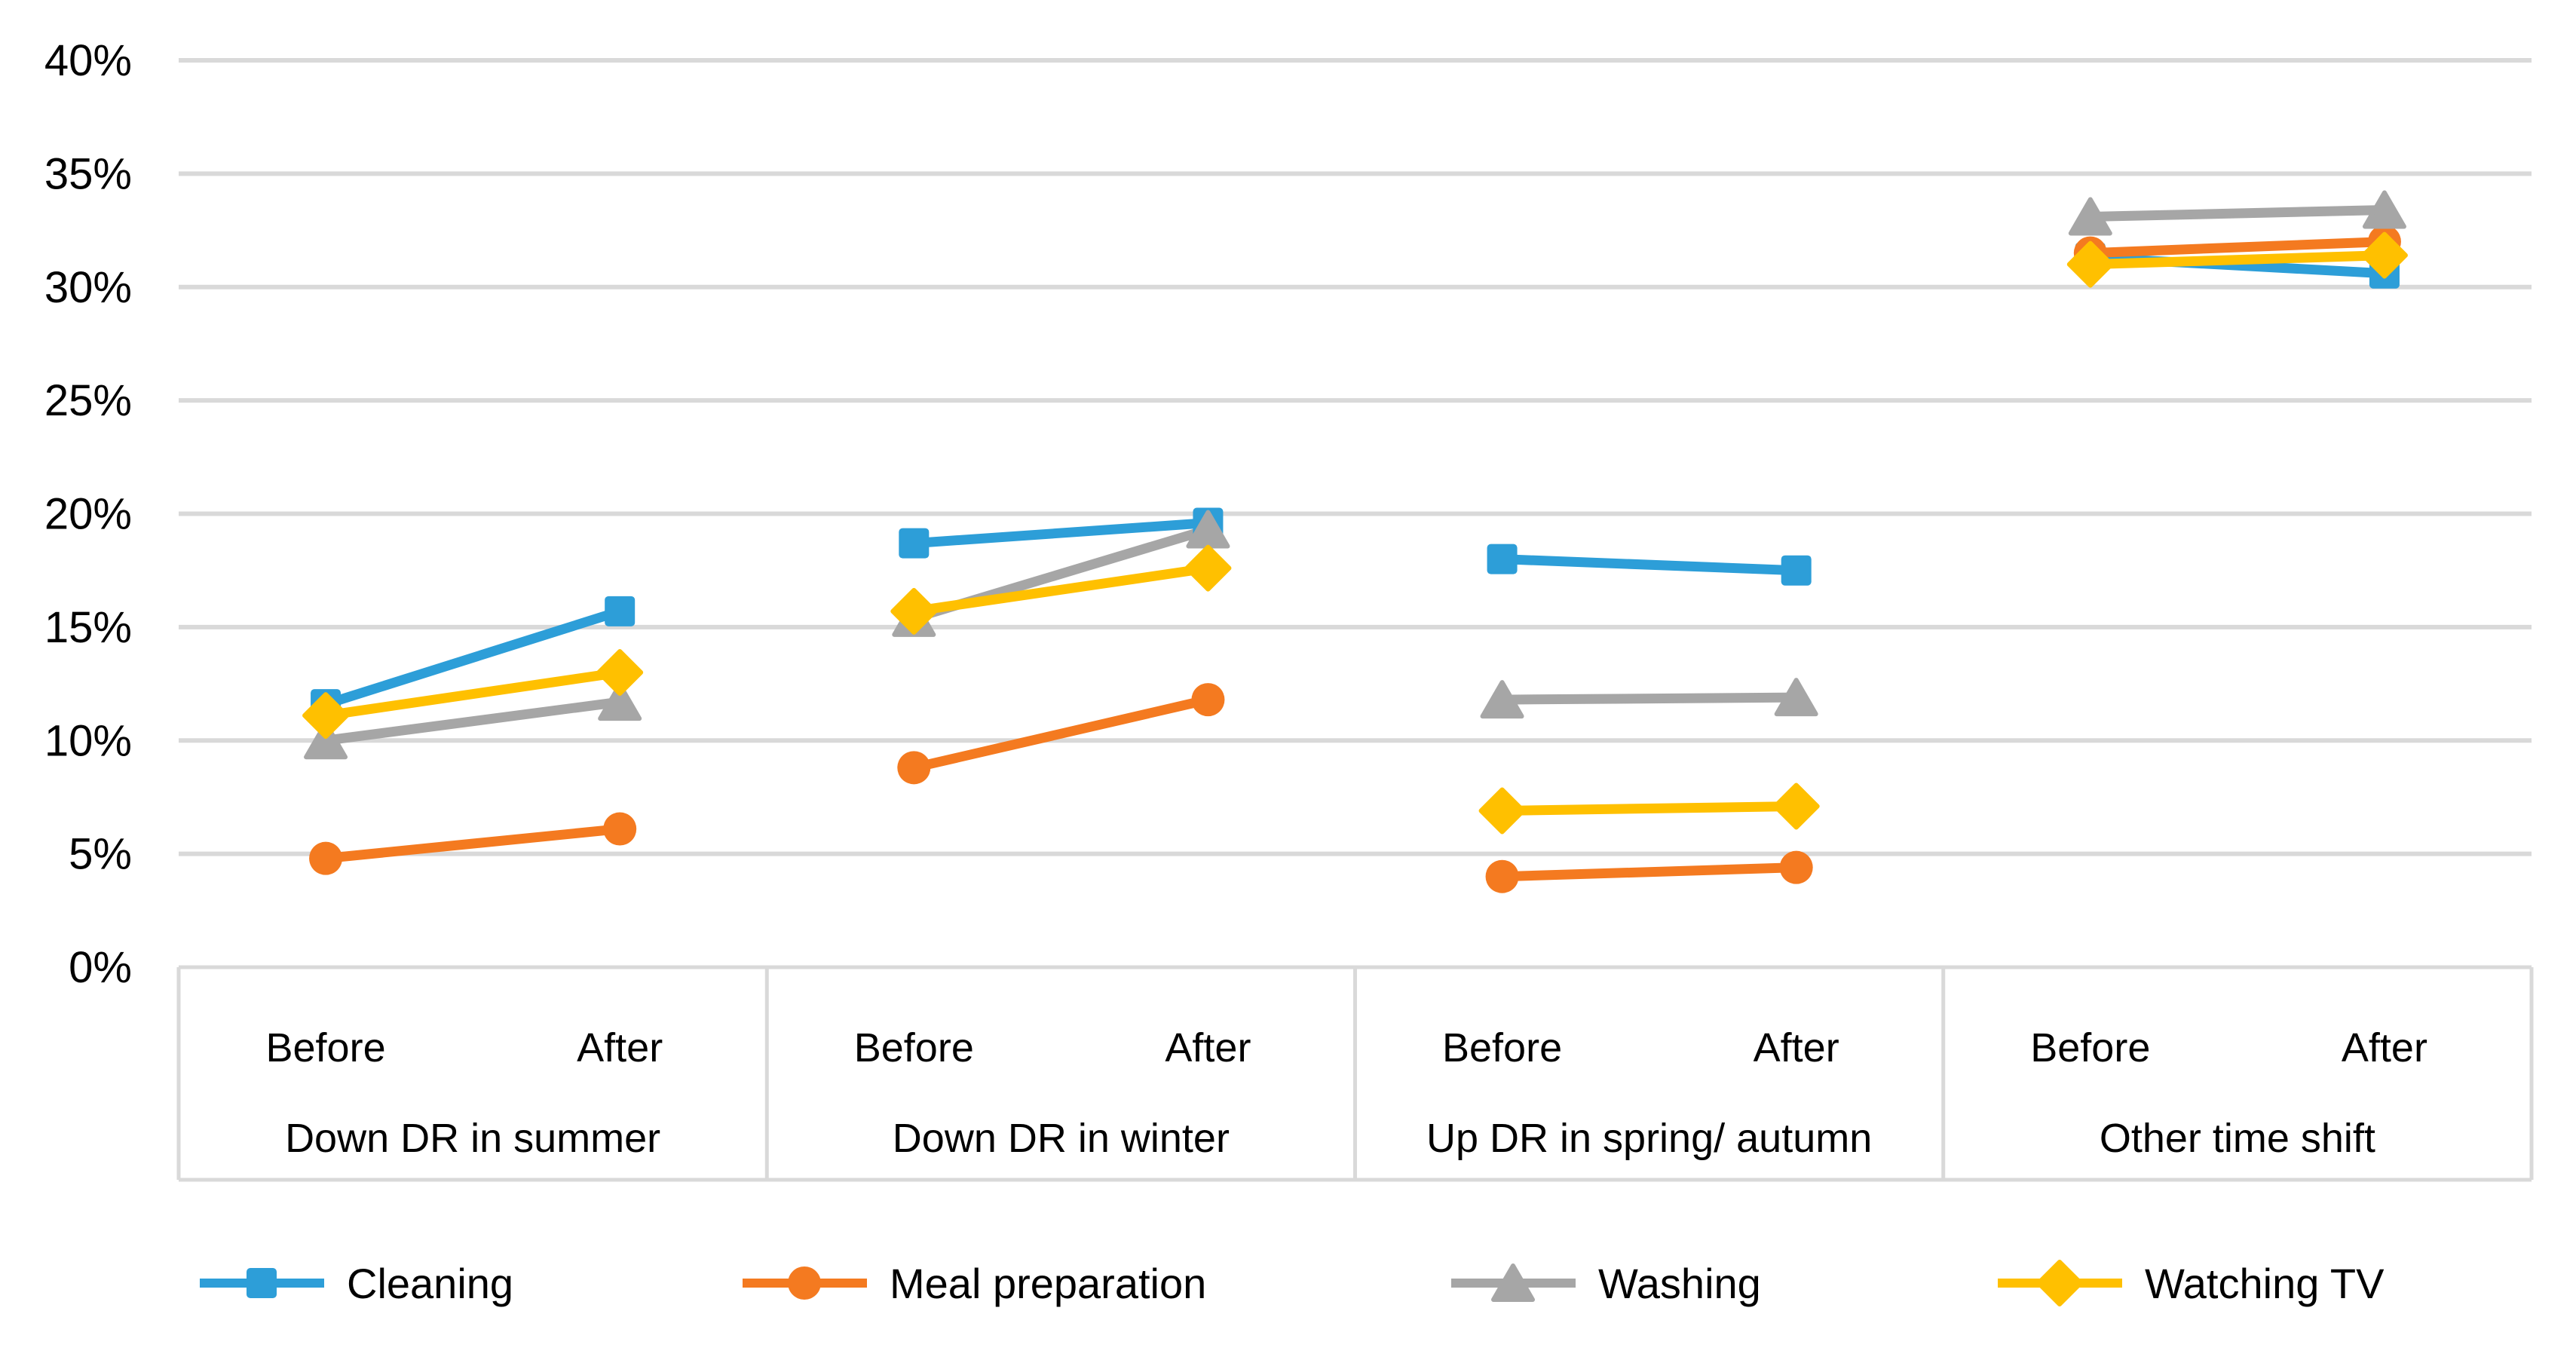  What do you see at coordinates (1061, 1138) in the screenshot?
I see `group-caption: Down DR in winter` at bounding box center [1061, 1138].